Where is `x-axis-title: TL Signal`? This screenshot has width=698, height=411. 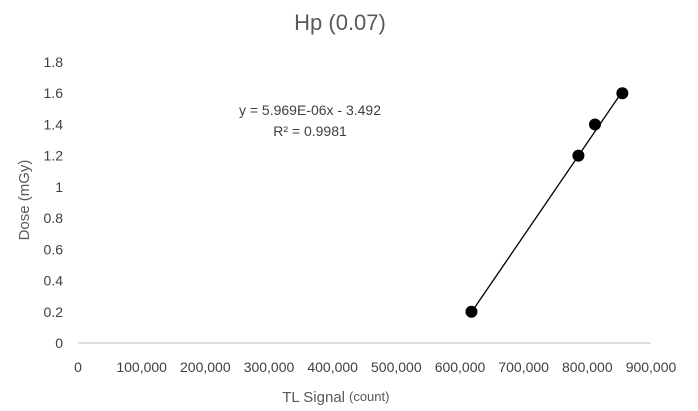
x-axis-title: TL Signal is located at coordinates (313, 397).